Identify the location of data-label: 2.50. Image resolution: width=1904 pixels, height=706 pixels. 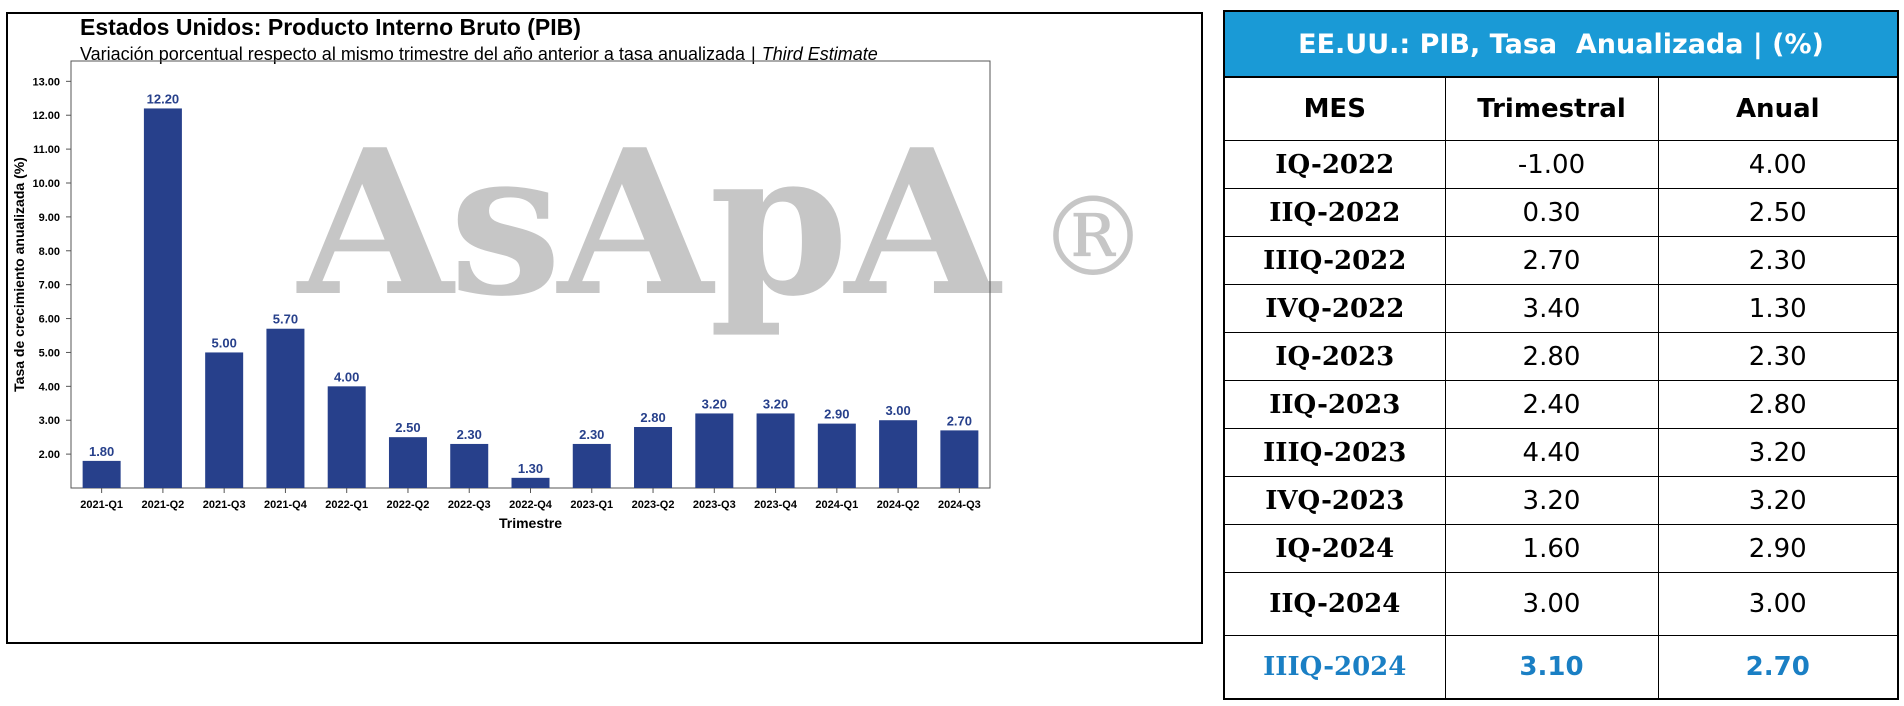
(407, 427).